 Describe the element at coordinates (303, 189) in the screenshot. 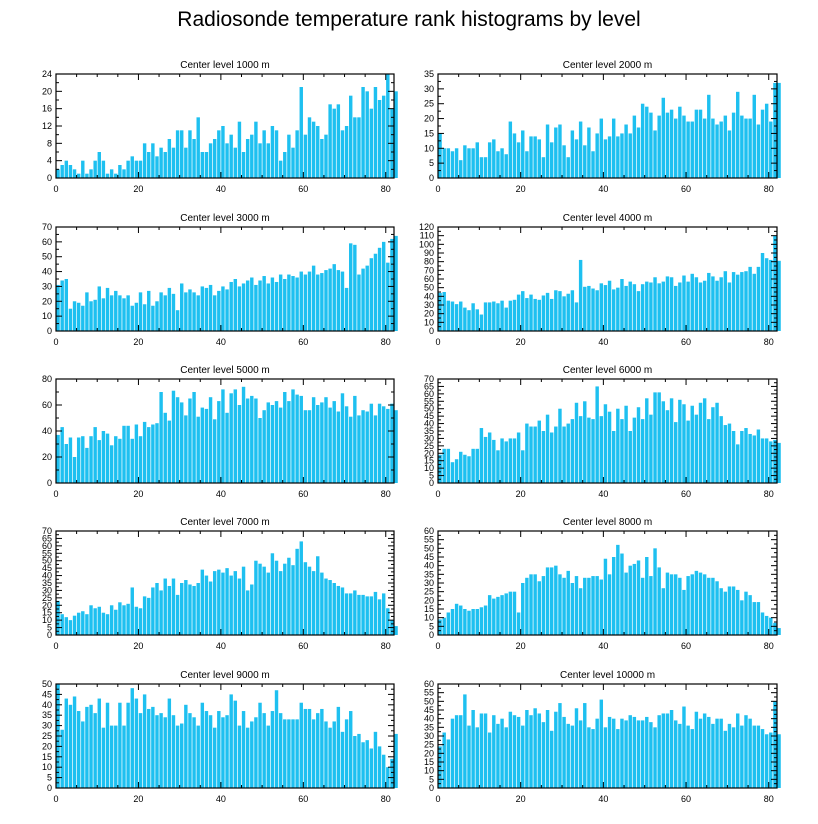

I see `x-tick-label: 60` at that location.